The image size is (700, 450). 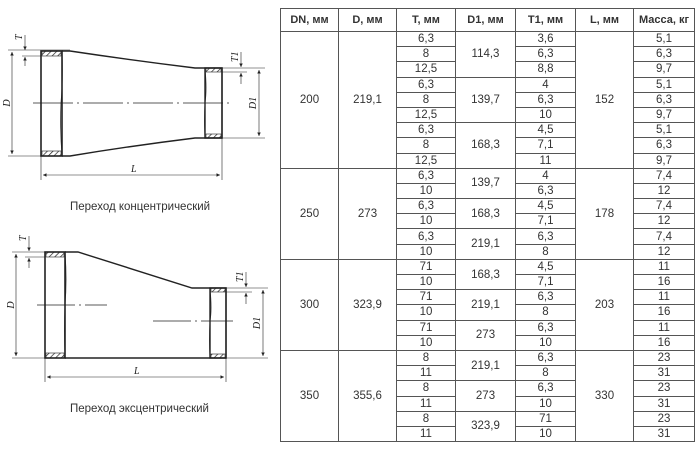 I want to click on cell-l: 178, so click(x=604, y=213).